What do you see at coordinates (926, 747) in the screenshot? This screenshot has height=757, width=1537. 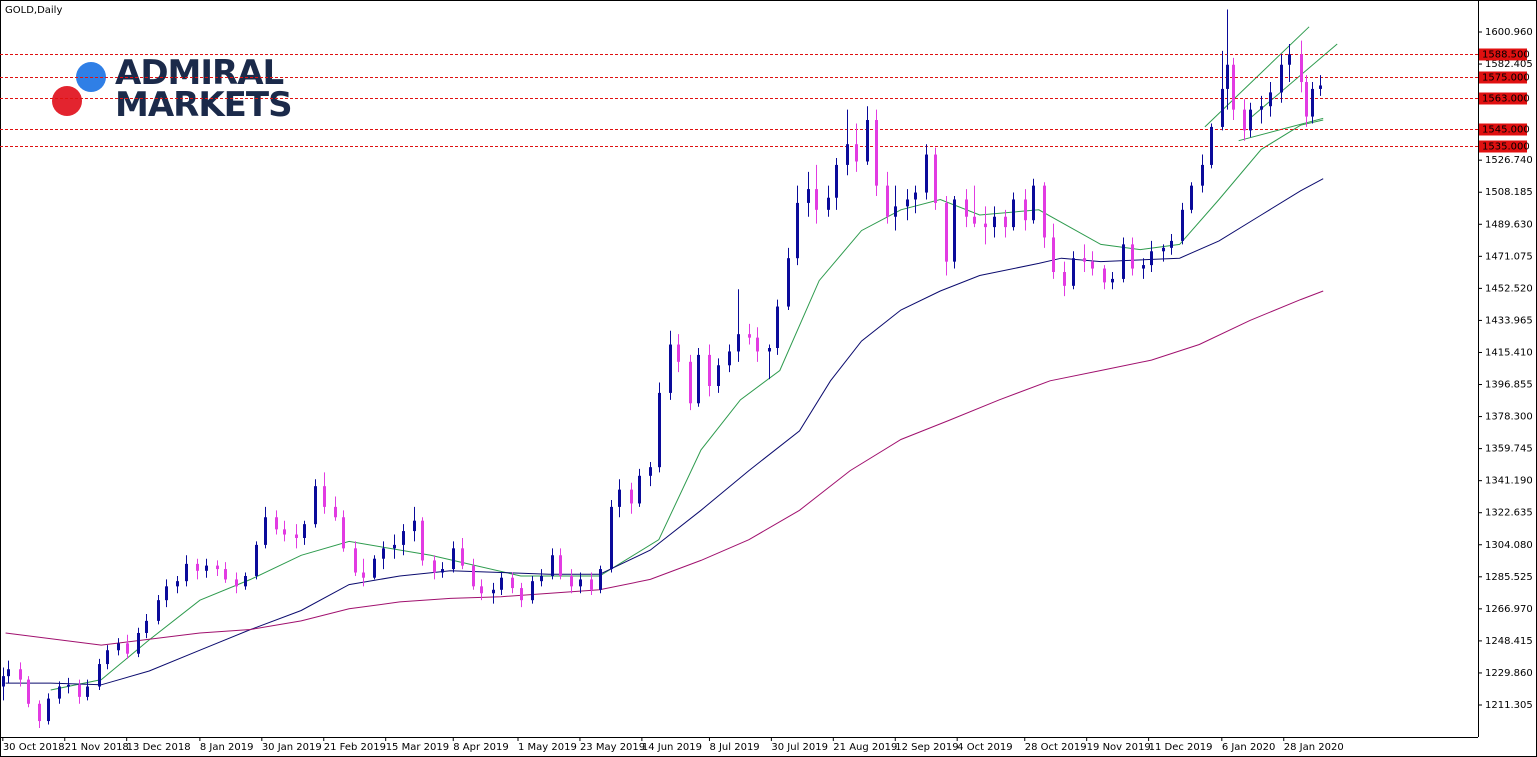 I see `x-tick-label: 12 Sep 2019` at bounding box center [926, 747].